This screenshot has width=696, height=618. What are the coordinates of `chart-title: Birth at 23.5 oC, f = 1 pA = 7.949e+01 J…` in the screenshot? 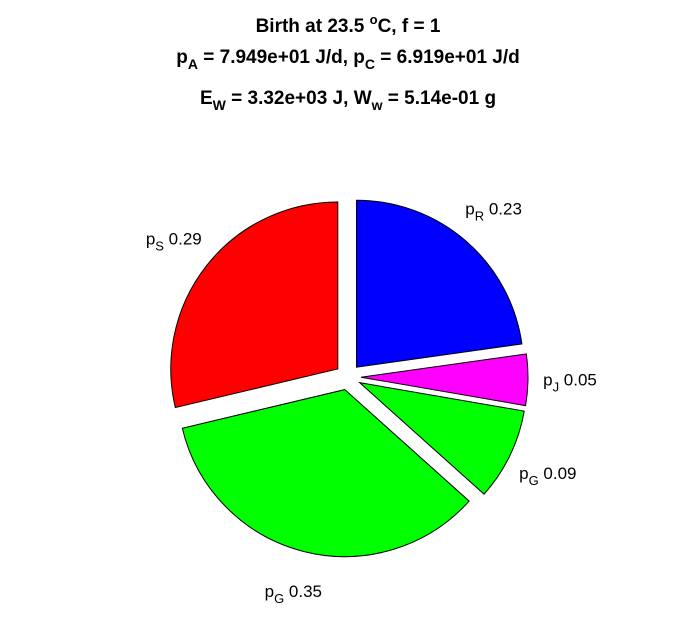 It's located at (348, 62).